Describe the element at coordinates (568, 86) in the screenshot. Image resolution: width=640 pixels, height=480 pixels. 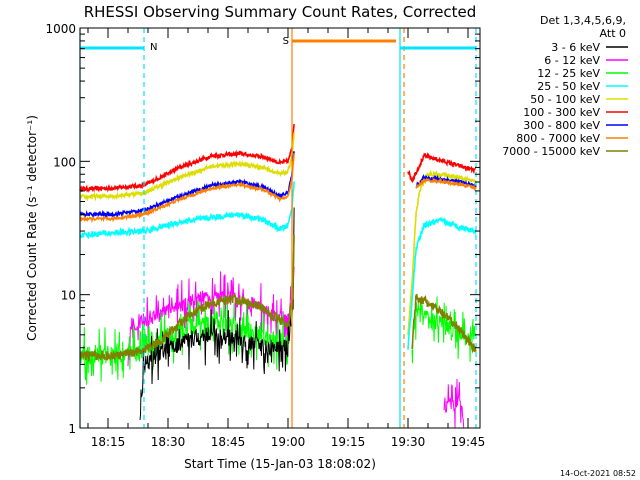
I see `legend-label: 25 - 50 keV` at that location.